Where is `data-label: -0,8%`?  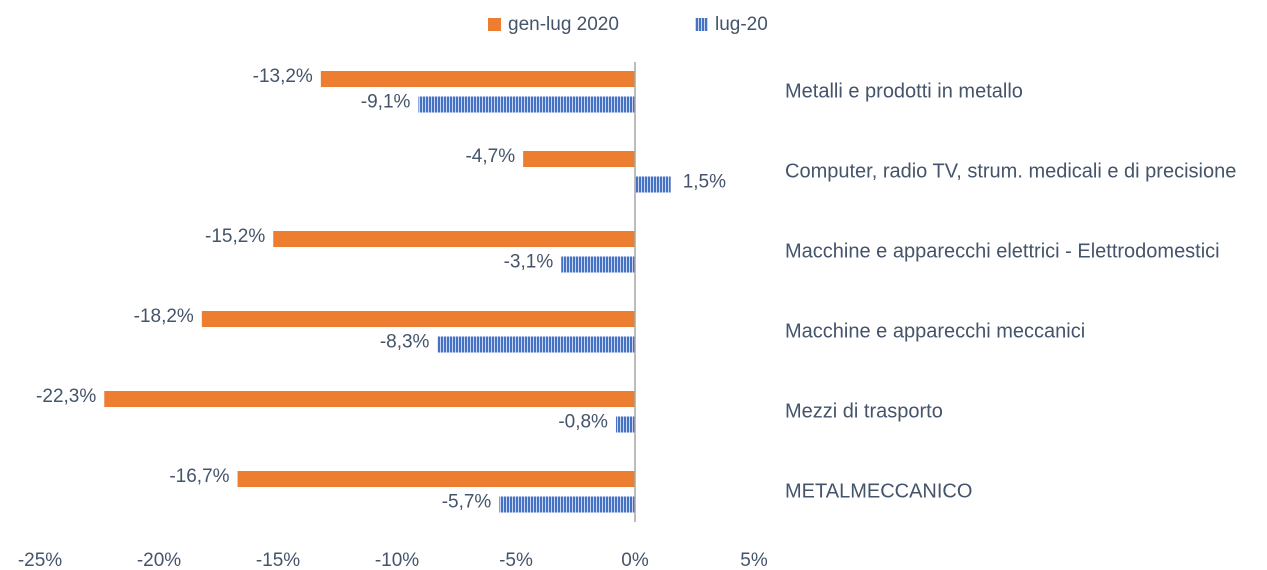 data-label: -0,8% is located at coordinates (583, 422).